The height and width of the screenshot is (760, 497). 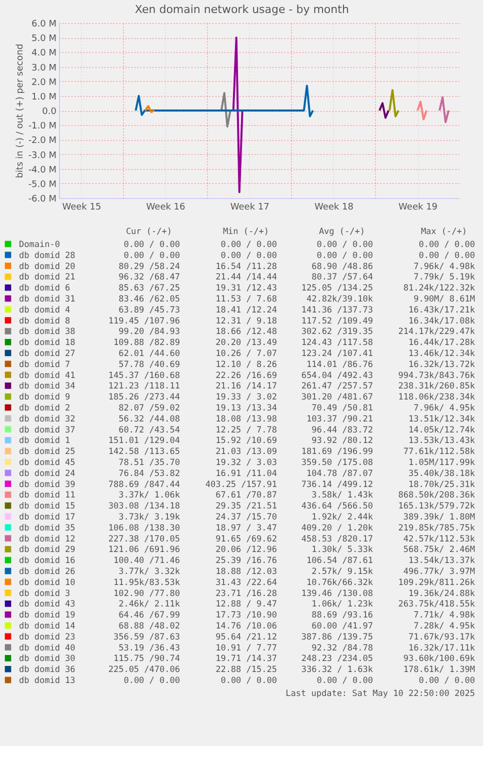 What do you see at coordinates (47, 452) in the screenshot?
I see `legend-label: db domid 25` at bounding box center [47, 452].